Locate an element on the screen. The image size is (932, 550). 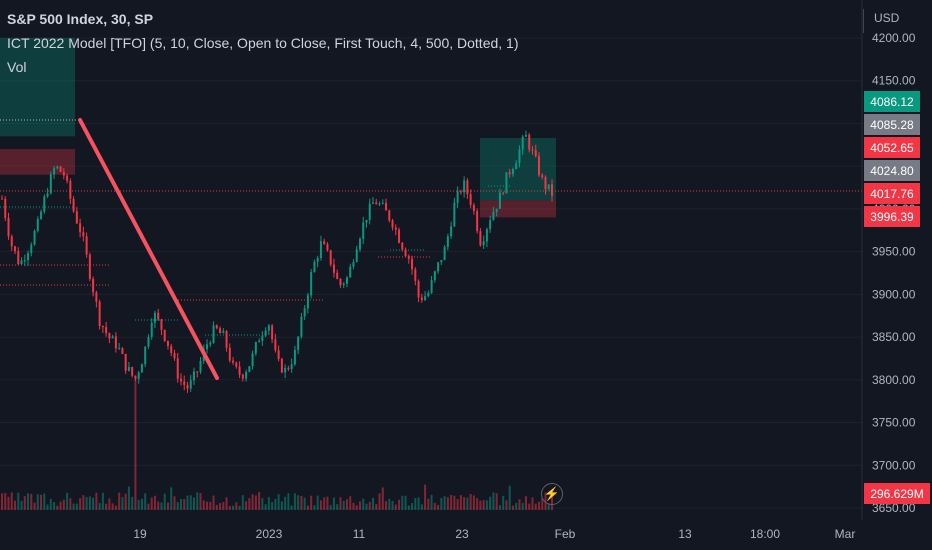
price-tick: 3900.00 is located at coordinates (894, 294).